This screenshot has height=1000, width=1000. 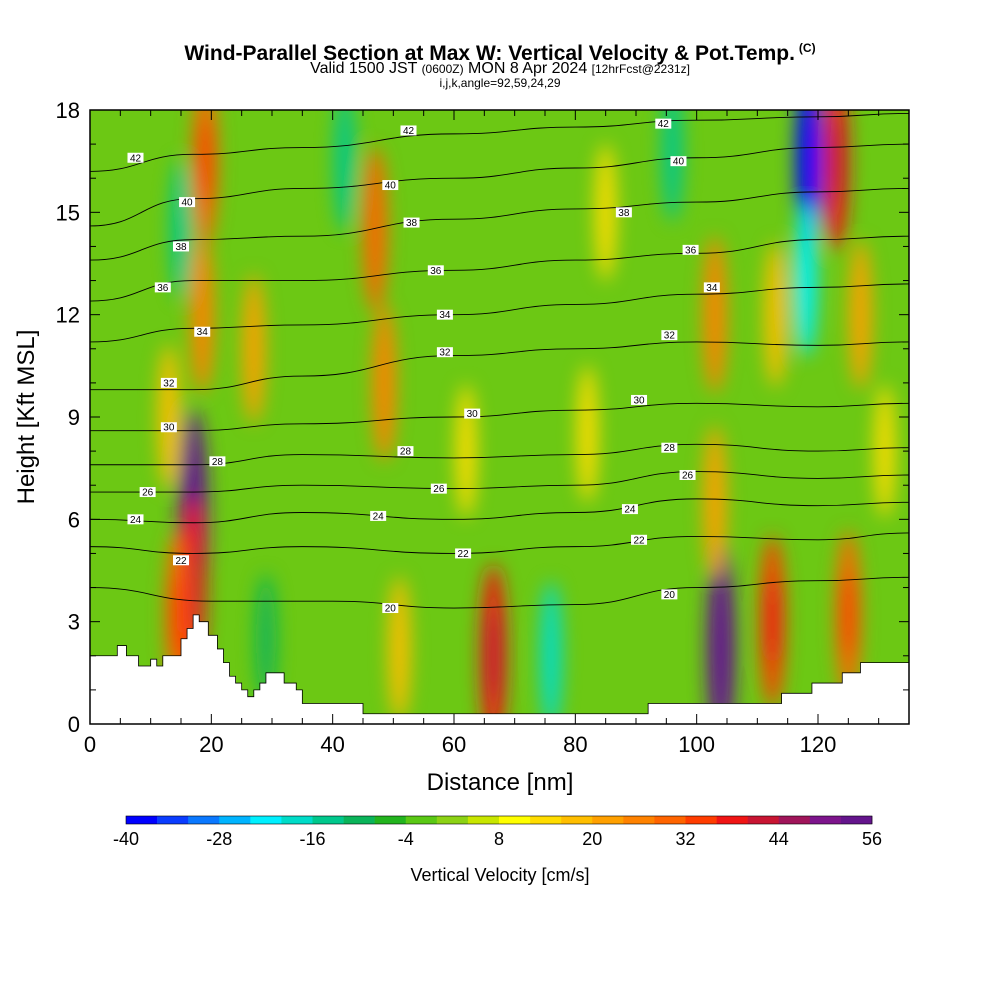 What do you see at coordinates (74, 417) in the screenshot?
I see `y-tick-label: 9` at bounding box center [74, 417].